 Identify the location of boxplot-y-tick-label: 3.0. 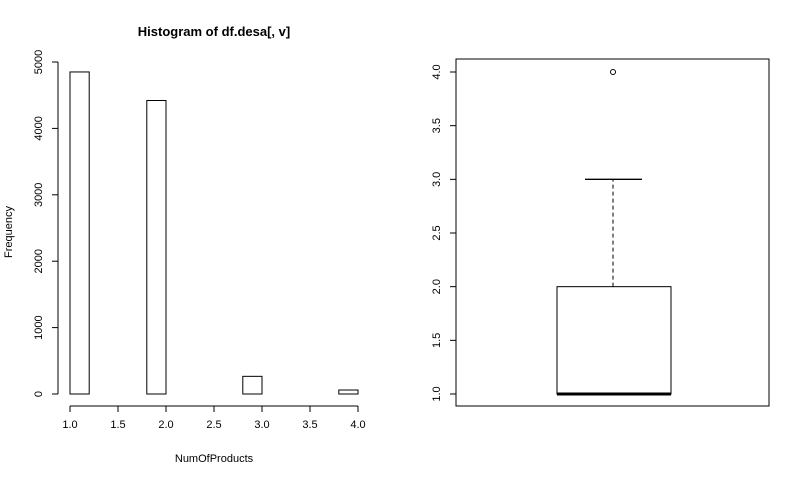
(437, 179).